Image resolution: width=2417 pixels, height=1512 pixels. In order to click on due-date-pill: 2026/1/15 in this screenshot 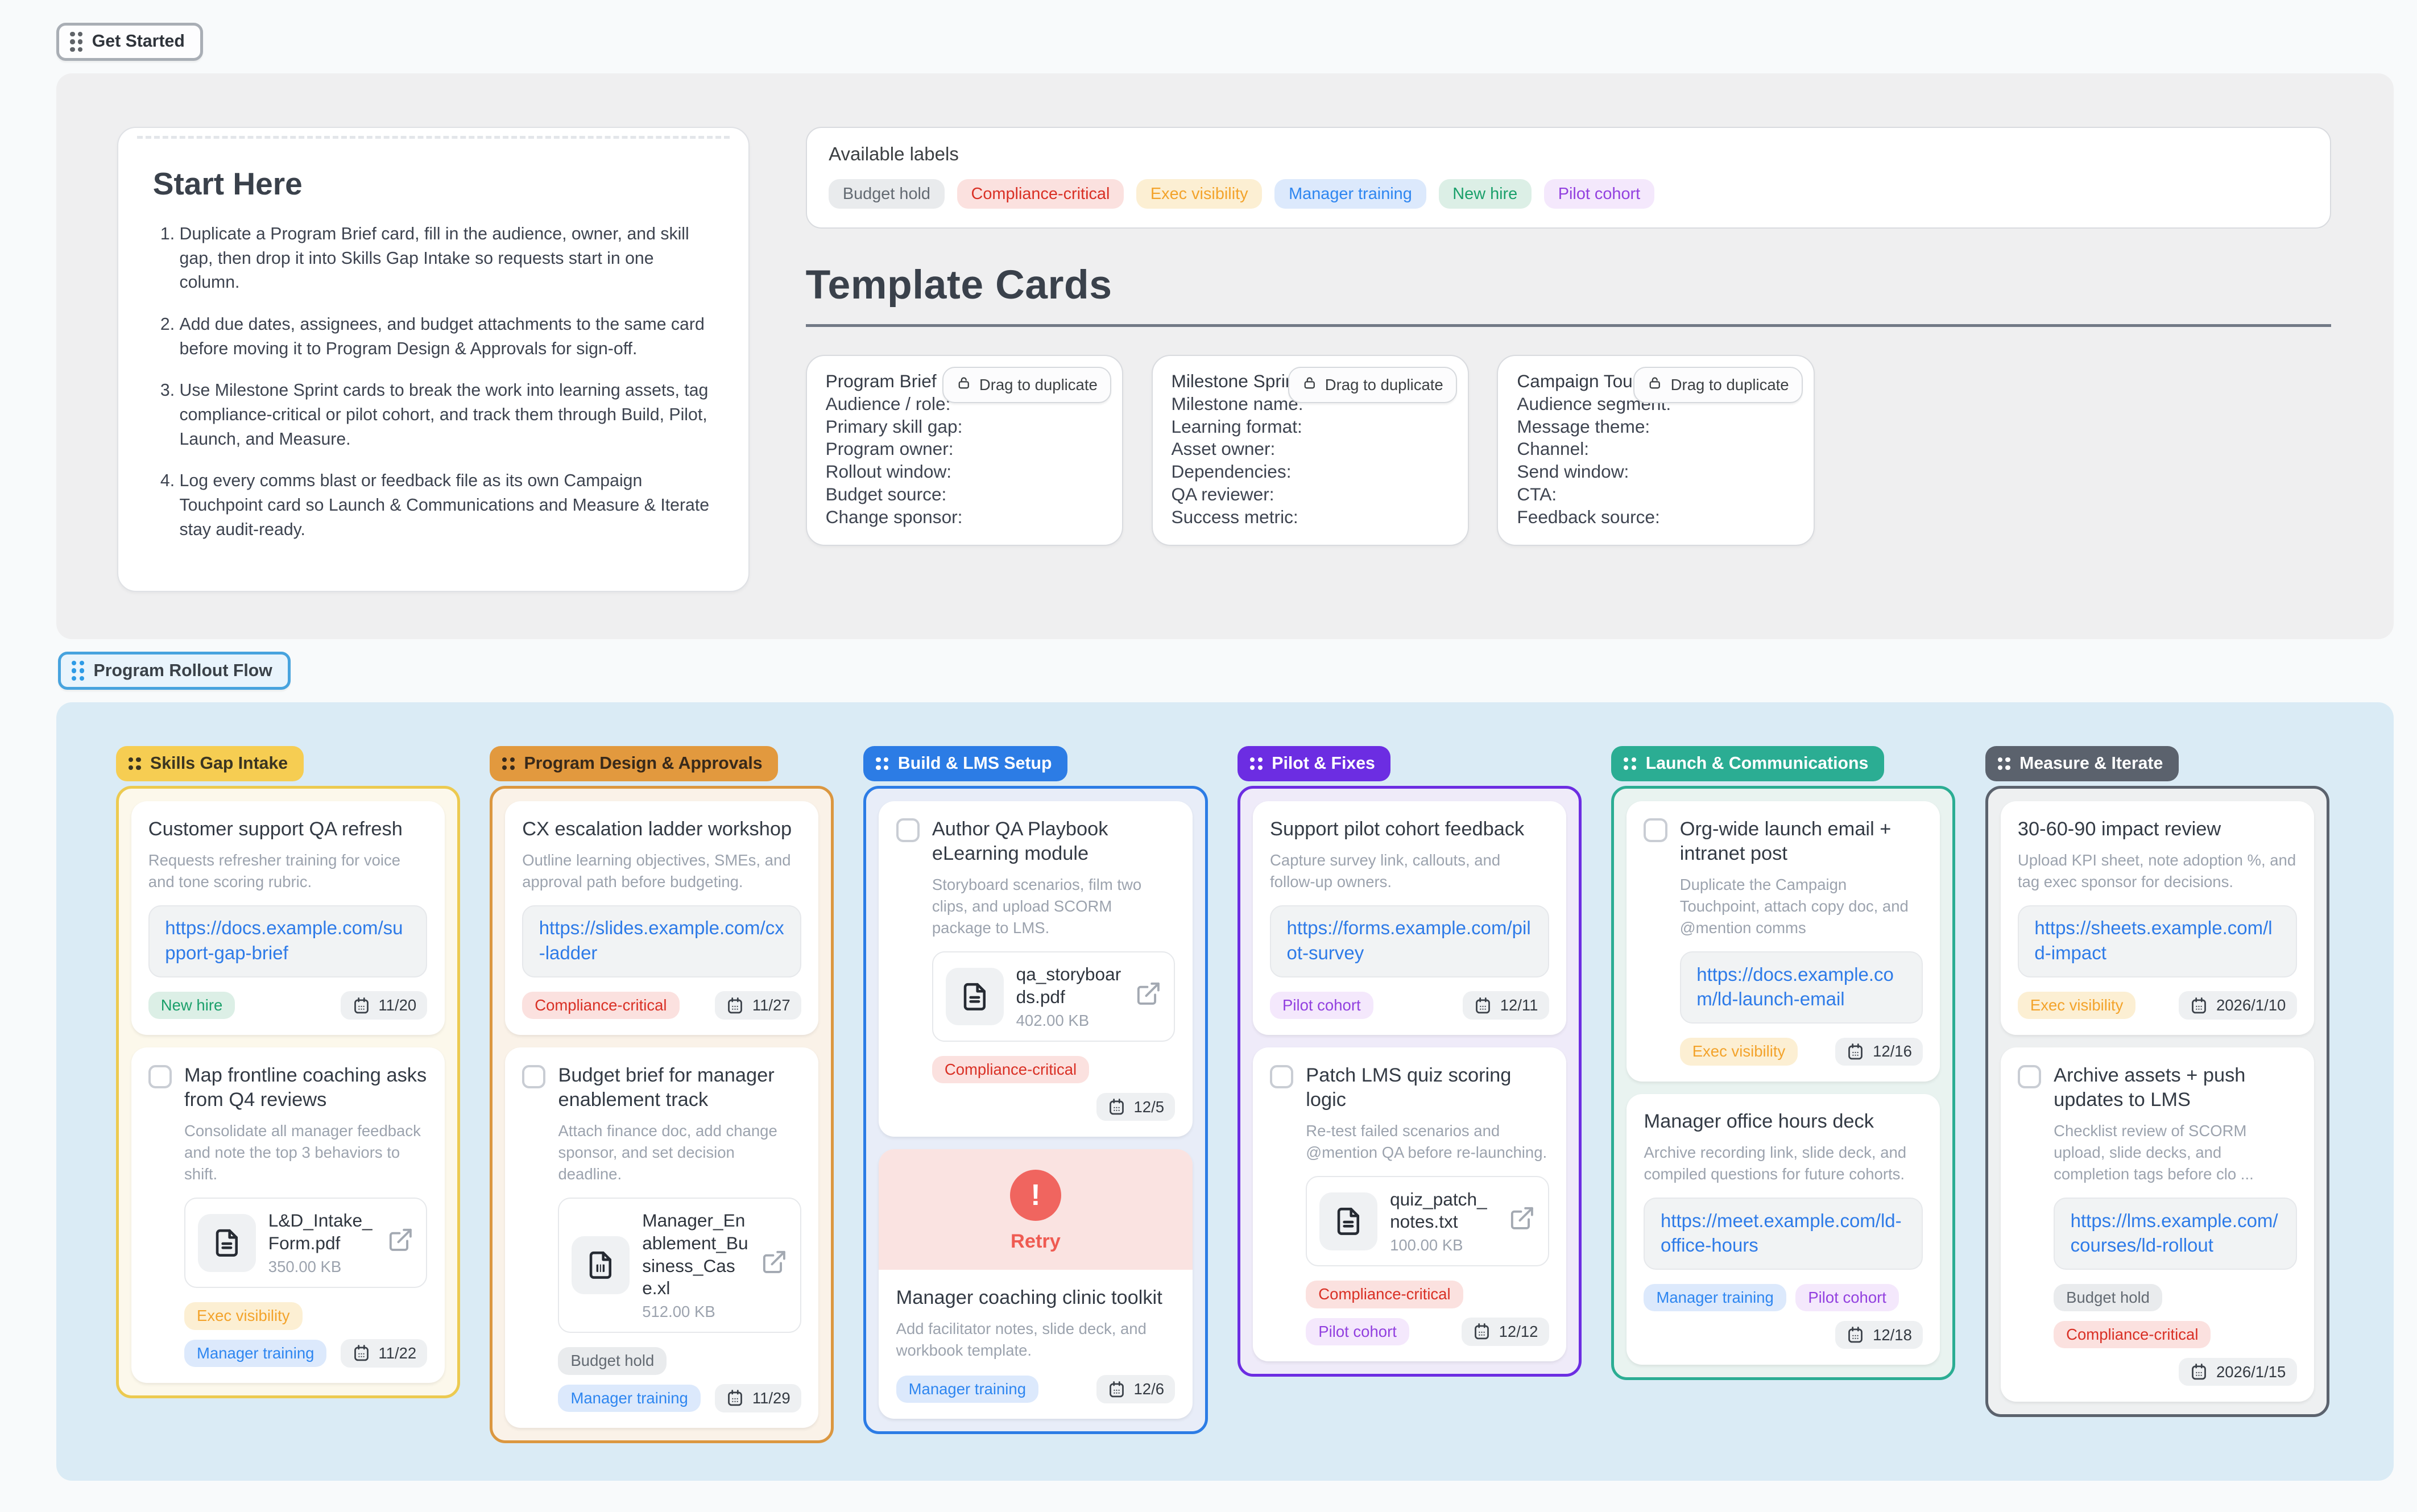, I will do `click(2237, 1371)`.